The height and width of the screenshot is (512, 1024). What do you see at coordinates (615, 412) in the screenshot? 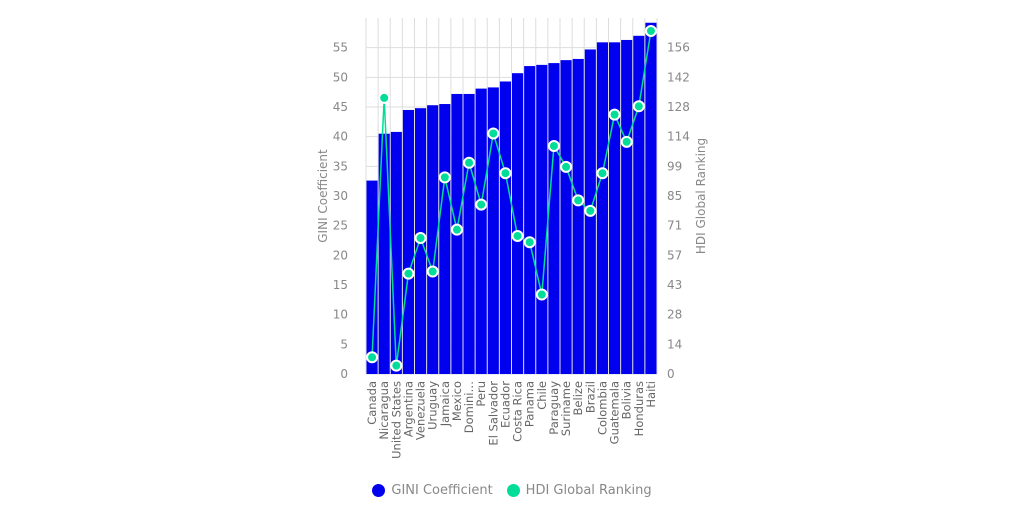
I see `category-label: Guatemala` at bounding box center [615, 412].